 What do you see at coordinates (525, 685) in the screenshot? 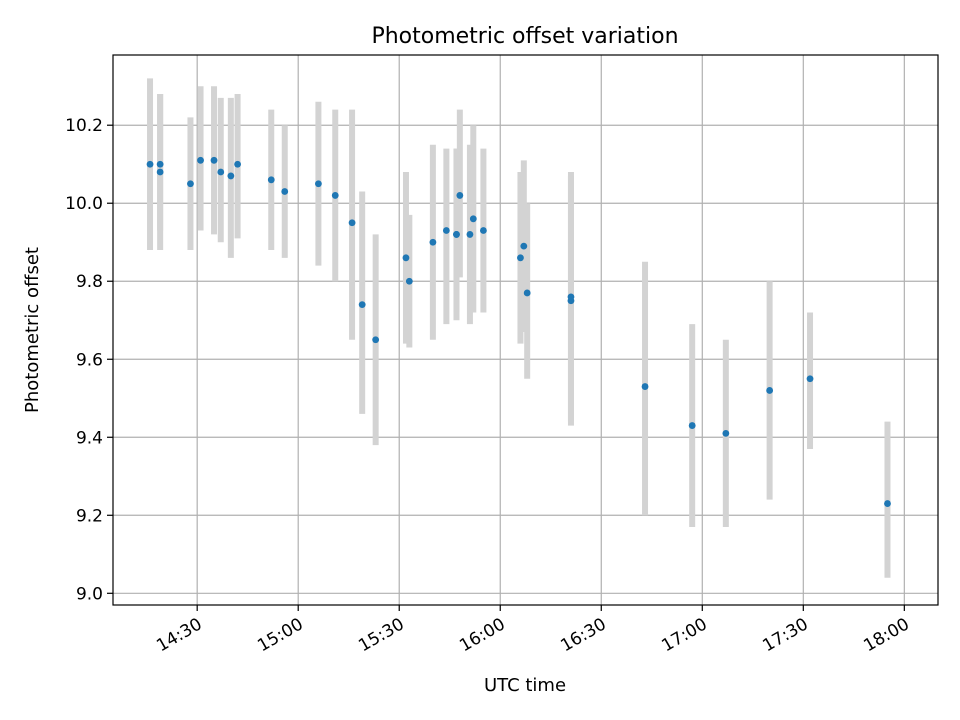
I see `x-axis-label: UTC time` at bounding box center [525, 685].